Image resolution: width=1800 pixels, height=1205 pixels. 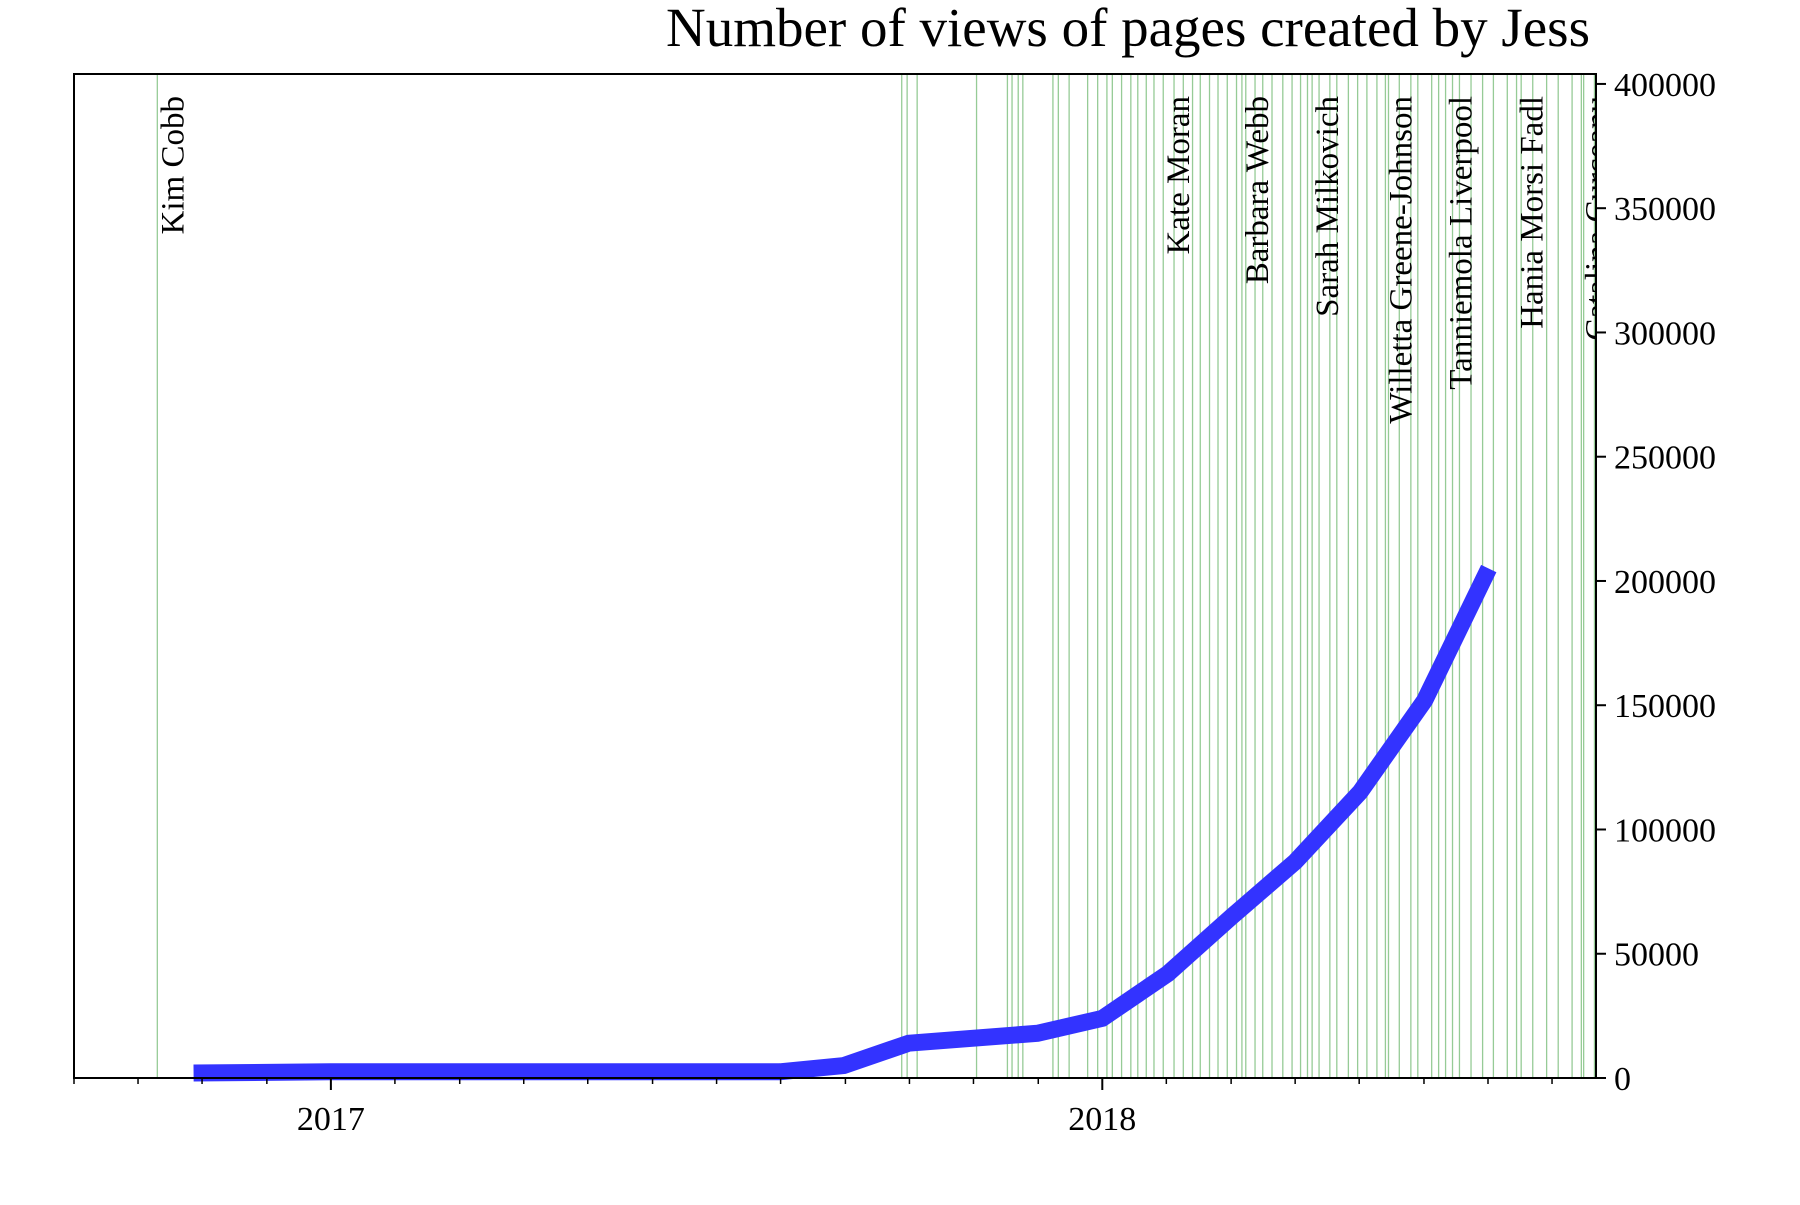 What do you see at coordinates (1462, 243) in the screenshot?
I see `annotation-label: Tanniemola Liverpool` at bounding box center [1462, 243].